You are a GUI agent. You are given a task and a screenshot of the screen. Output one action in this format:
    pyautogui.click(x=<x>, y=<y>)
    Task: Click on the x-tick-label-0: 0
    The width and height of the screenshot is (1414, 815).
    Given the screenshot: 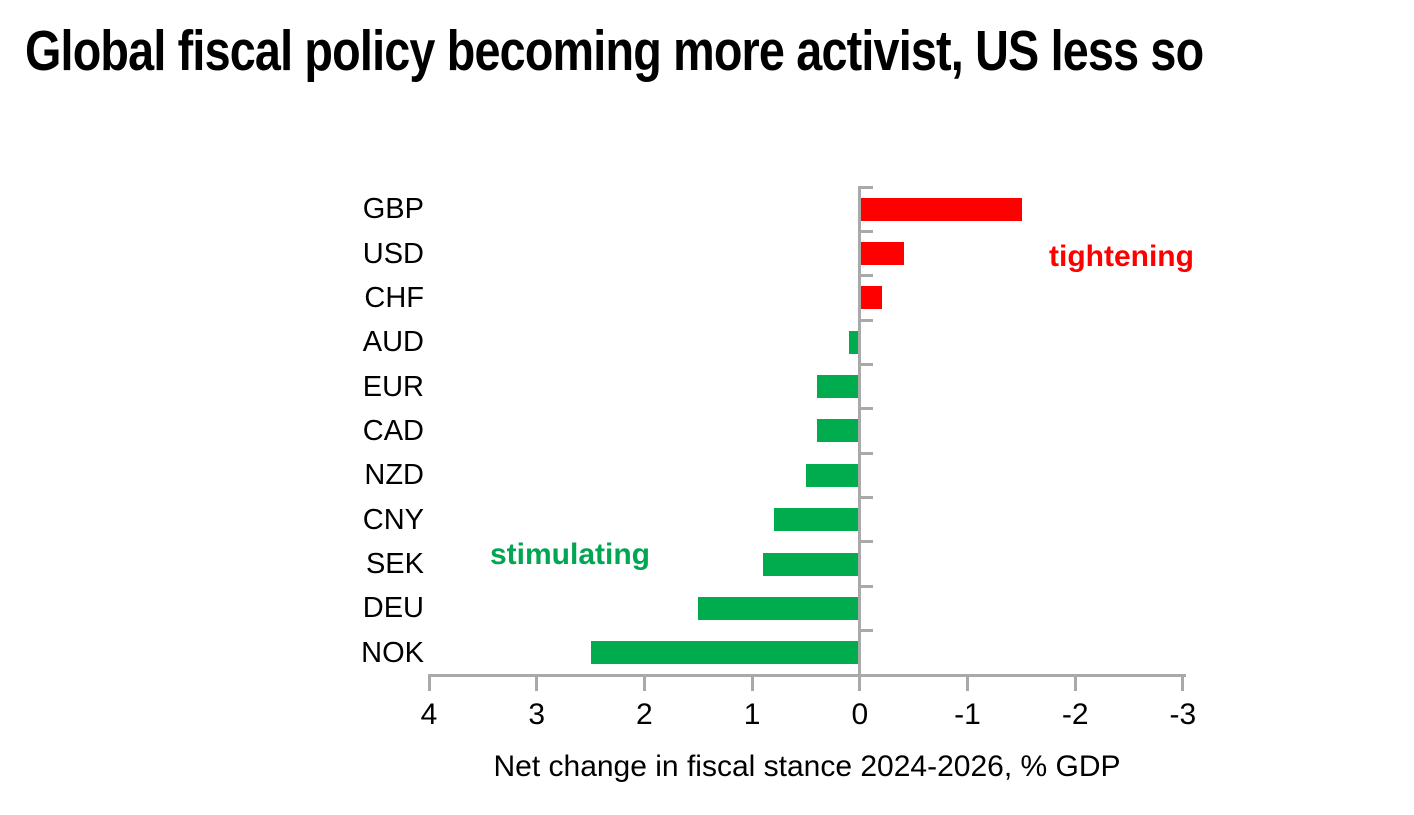 What is the action you would take?
    pyautogui.click(x=860, y=714)
    